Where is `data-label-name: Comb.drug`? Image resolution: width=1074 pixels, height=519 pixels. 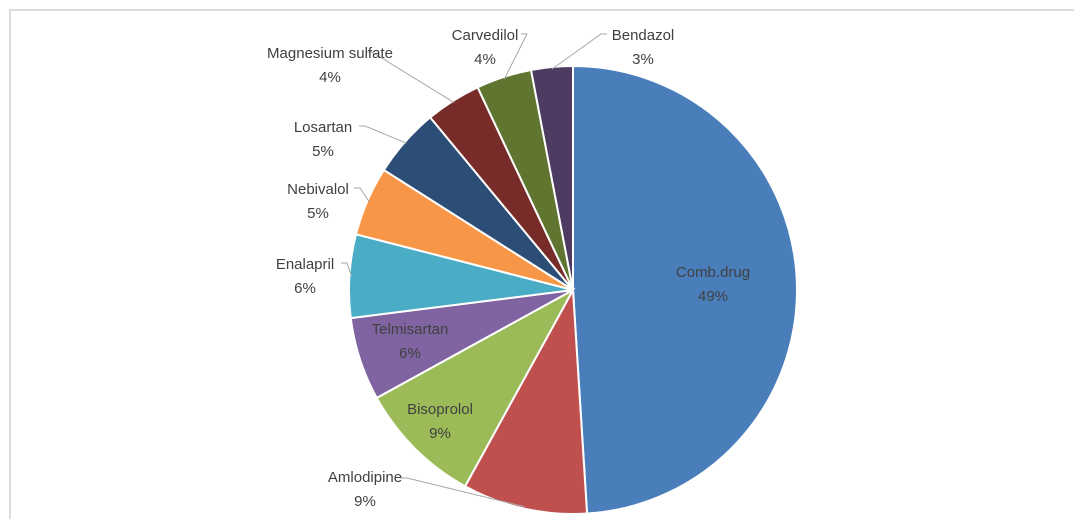 data-label-name: Comb.drug is located at coordinates (713, 272).